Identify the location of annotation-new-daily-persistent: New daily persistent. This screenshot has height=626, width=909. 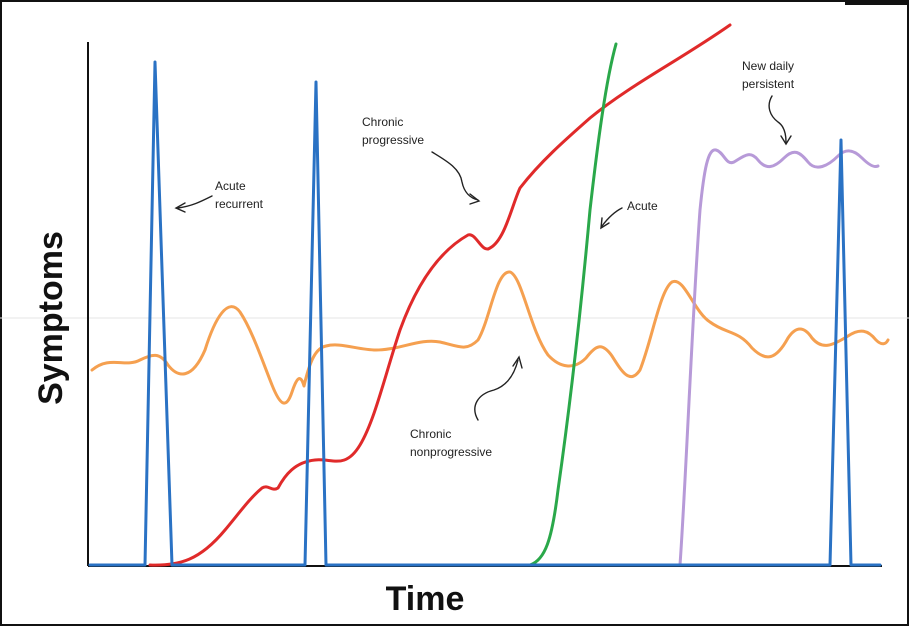
(768, 102).